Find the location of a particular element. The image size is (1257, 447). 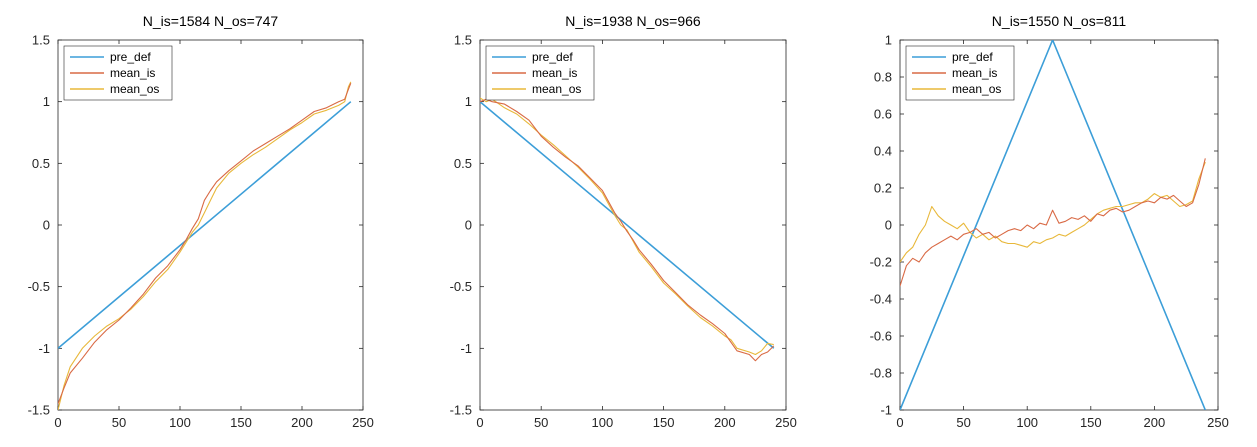

y-tick-label: 0.4 is located at coordinates (883, 151).